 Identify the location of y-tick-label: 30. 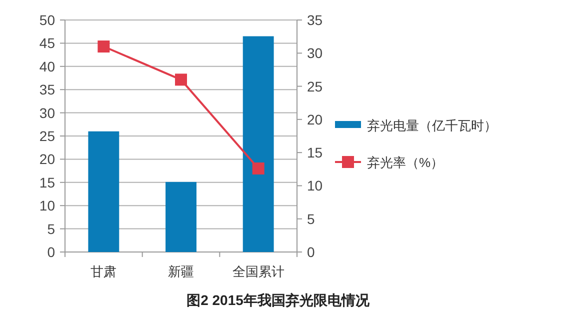
(47, 112).